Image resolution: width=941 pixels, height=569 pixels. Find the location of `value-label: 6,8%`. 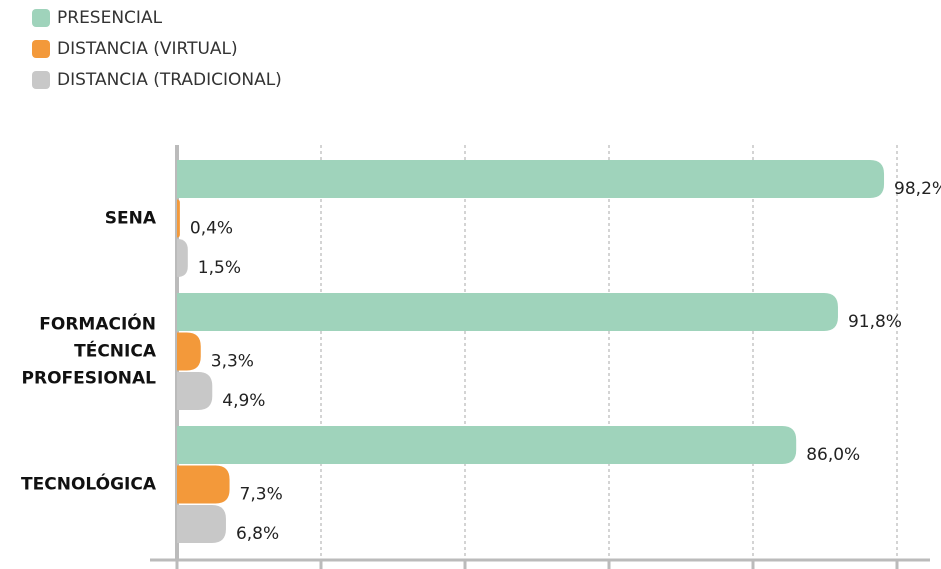

value-label: 6,8% is located at coordinates (257, 534).